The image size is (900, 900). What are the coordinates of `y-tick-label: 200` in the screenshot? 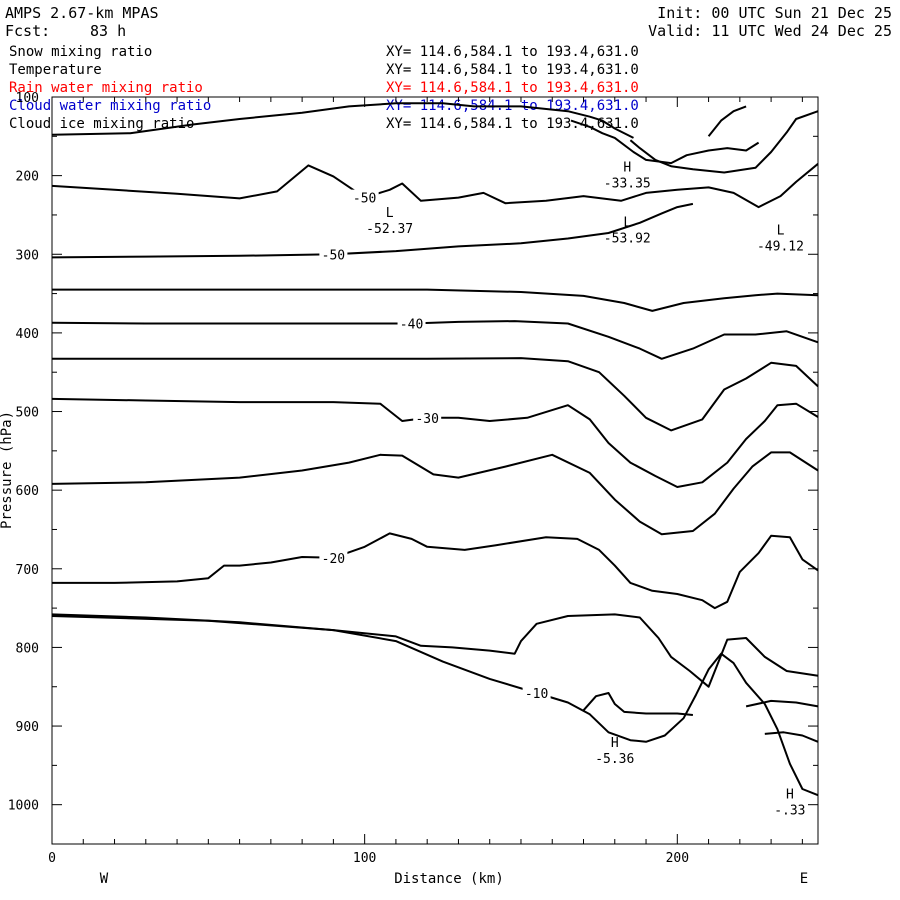 It's located at (27, 177).